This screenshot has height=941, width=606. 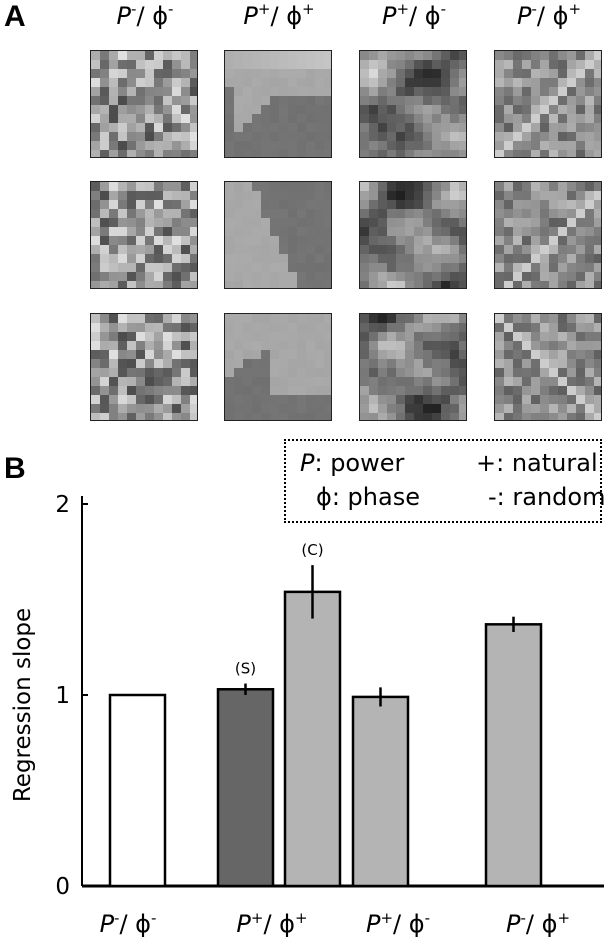 What do you see at coordinates (538, 923) in the screenshot?
I see `x-tick-label-4: P-/ ϕ+` at bounding box center [538, 923].